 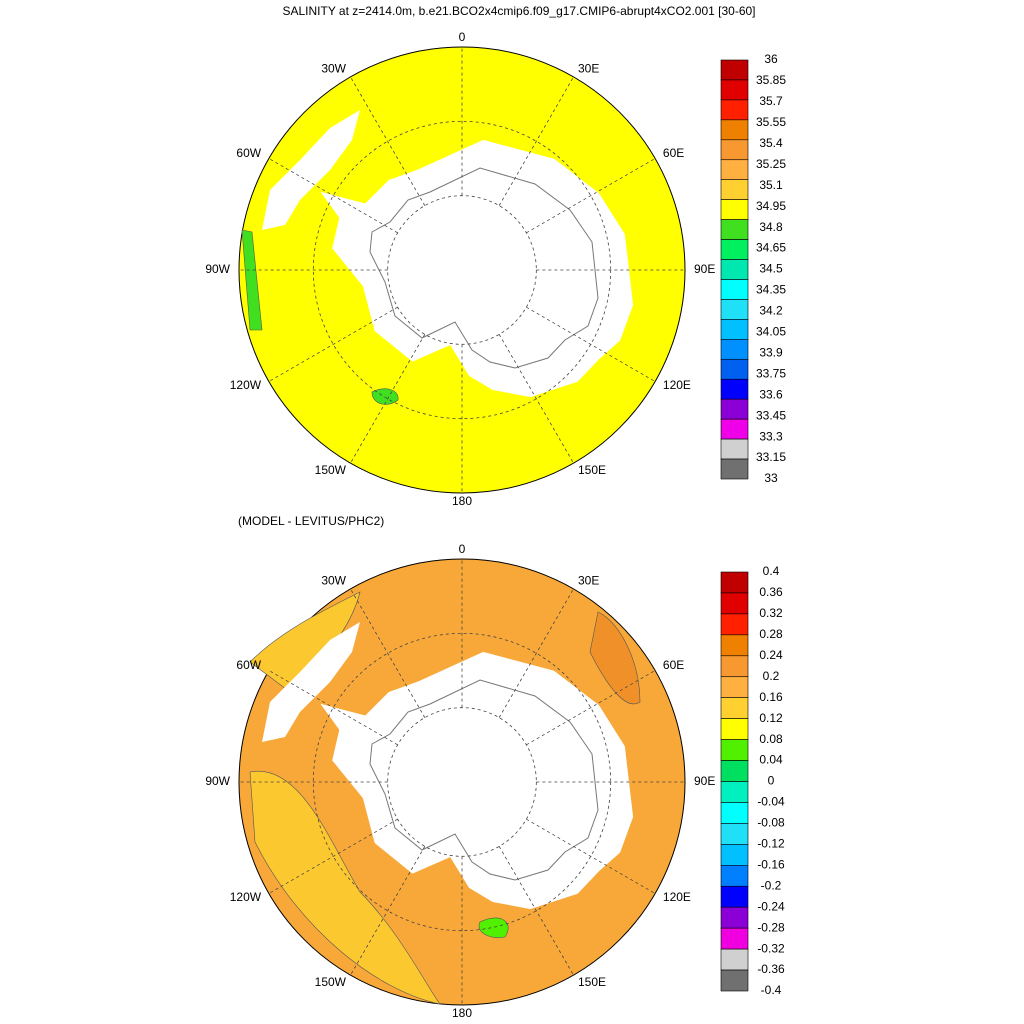 I want to click on colorbar-label: 33, so click(x=771, y=478).